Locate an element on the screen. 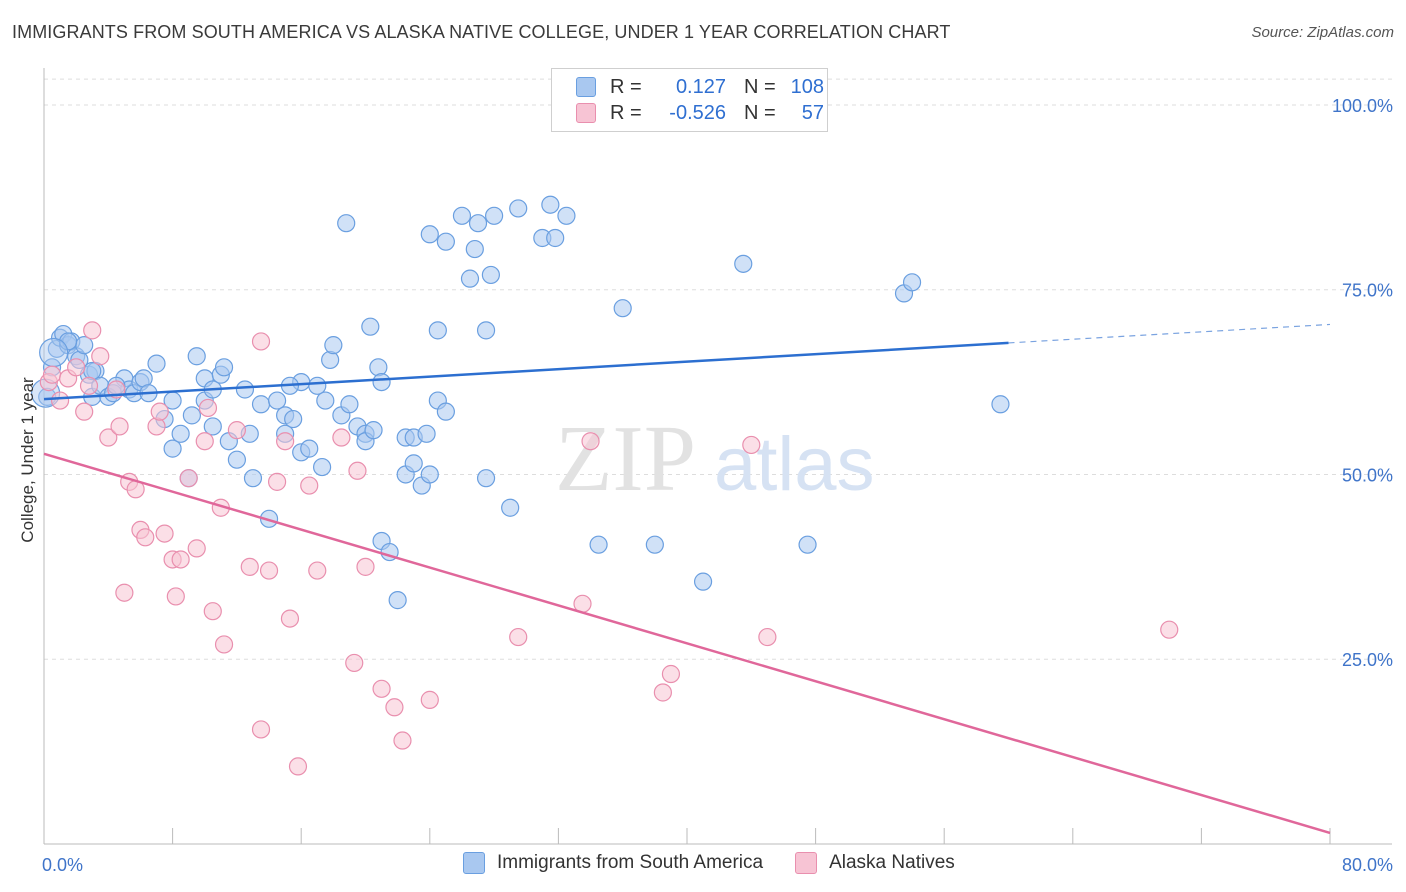  legend-row-immigrants: R = 0.127 N = 108 is located at coordinates (700, 87).